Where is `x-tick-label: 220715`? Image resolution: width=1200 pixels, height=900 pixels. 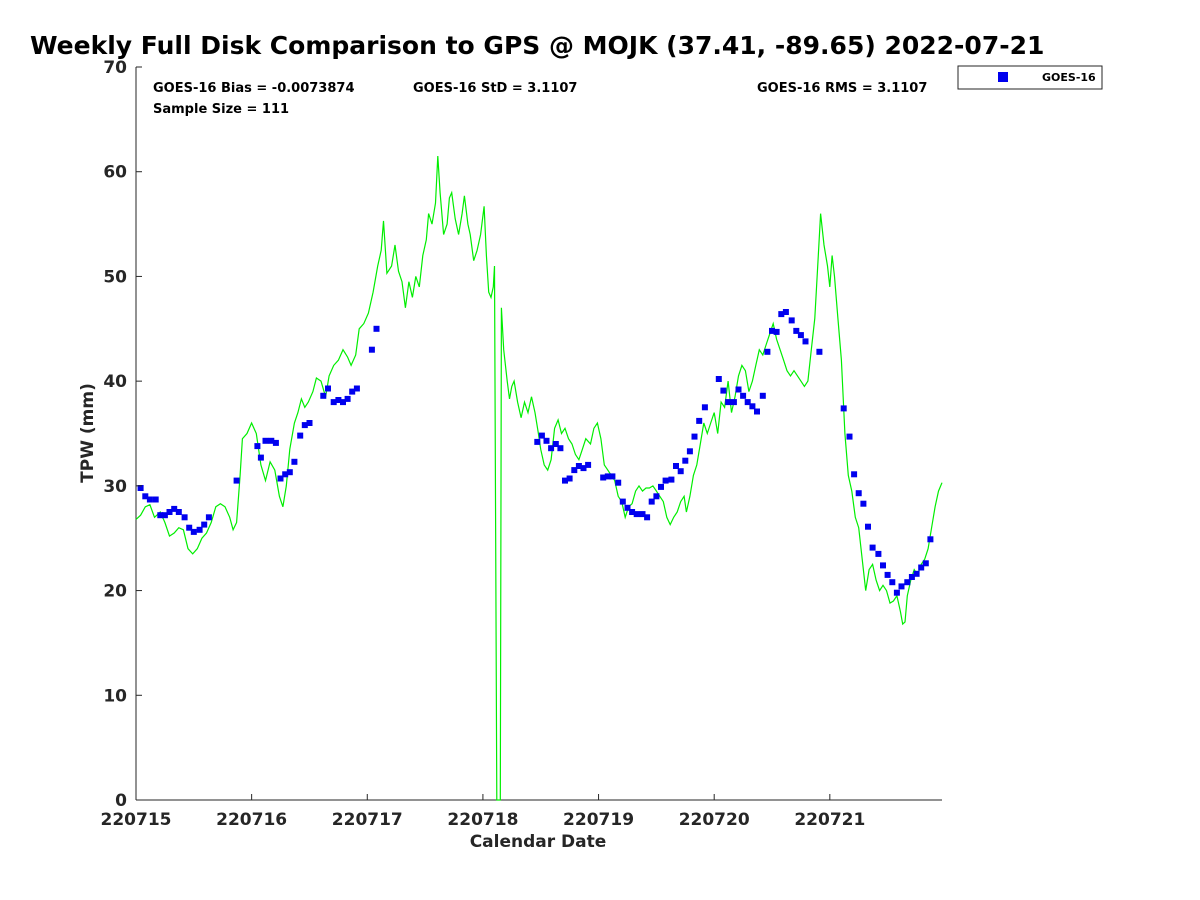 x-tick-label: 220715 is located at coordinates (136, 820).